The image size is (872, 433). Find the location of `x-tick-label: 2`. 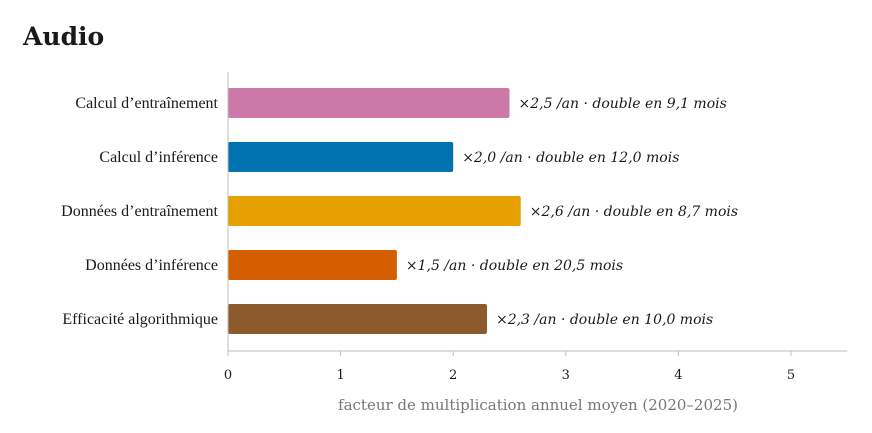

x-tick-label: 2 is located at coordinates (453, 375).